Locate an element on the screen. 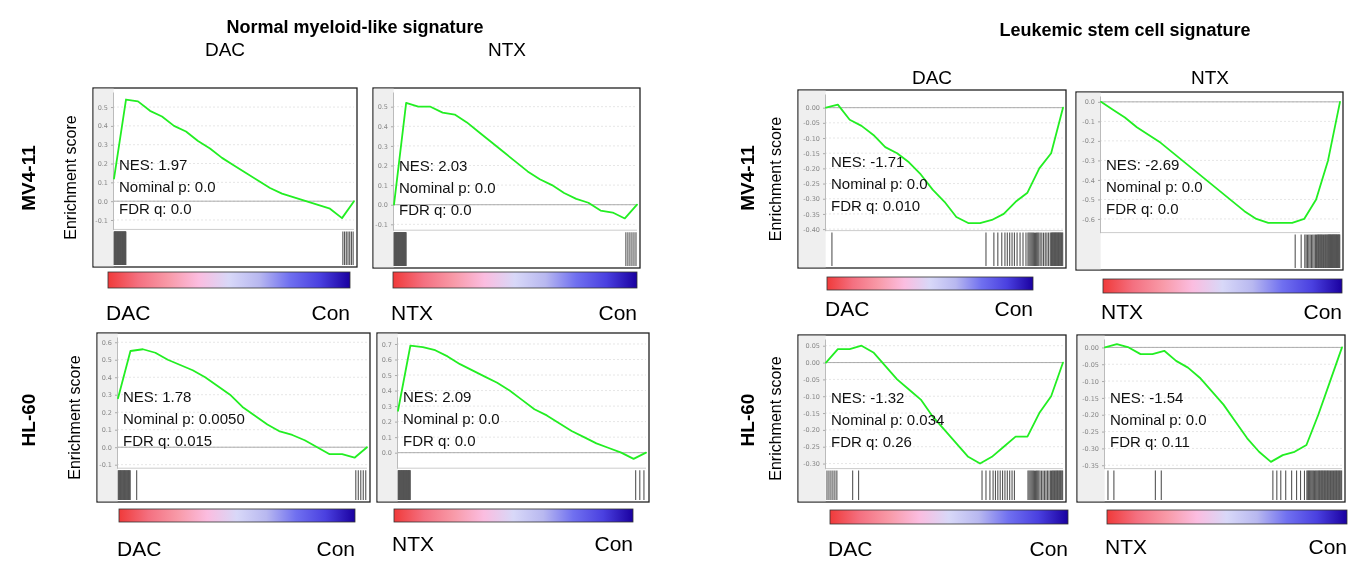 The height and width of the screenshot is (563, 1354). annotation: NES: 1.78 is located at coordinates (157, 397).